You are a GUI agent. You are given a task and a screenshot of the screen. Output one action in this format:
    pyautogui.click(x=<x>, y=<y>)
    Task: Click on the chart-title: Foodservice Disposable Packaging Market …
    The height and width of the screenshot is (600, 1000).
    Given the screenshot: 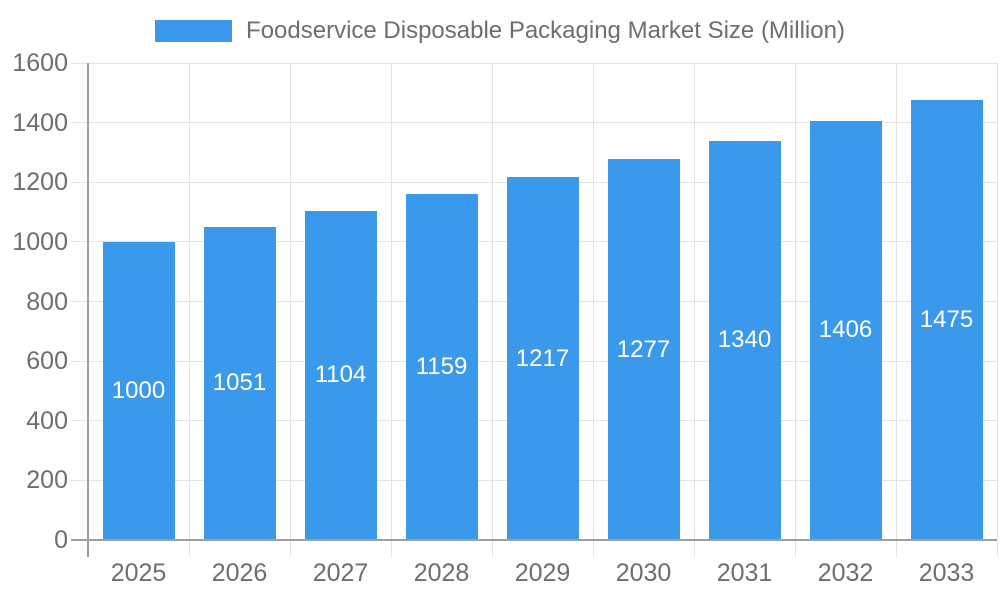 What is the action you would take?
    pyautogui.click(x=545, y=30)
    